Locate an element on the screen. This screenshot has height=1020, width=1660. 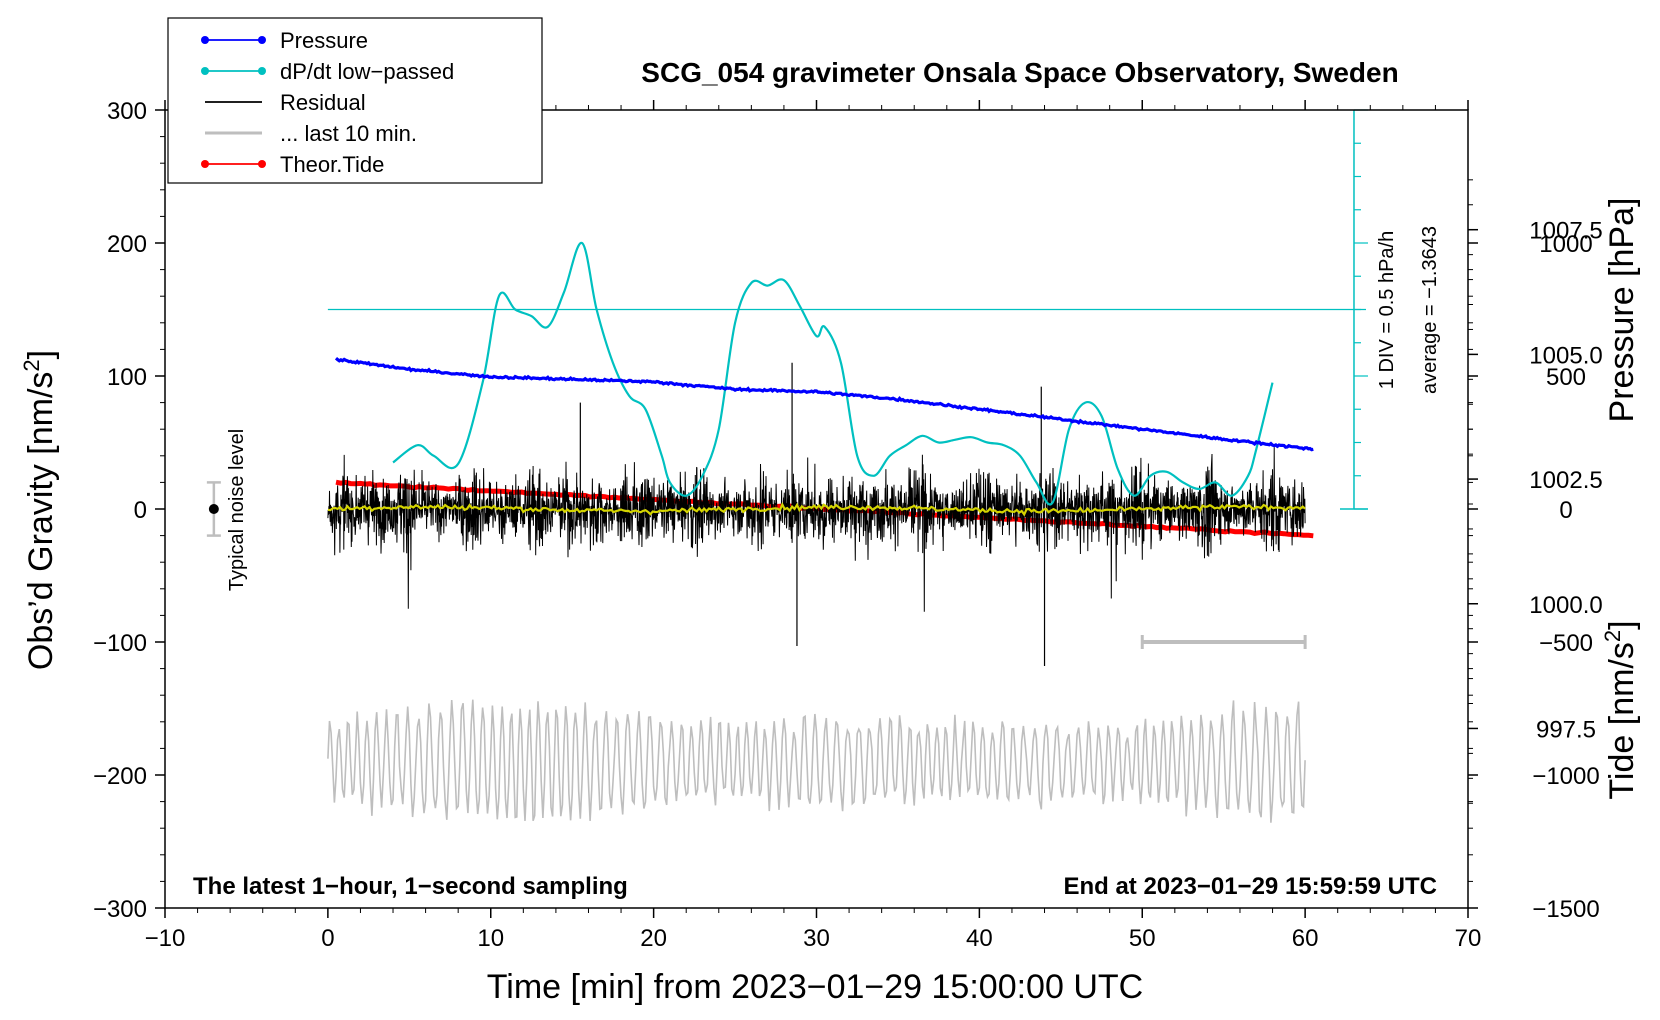
legend-label: Residual is located at coordinates (323, 102).